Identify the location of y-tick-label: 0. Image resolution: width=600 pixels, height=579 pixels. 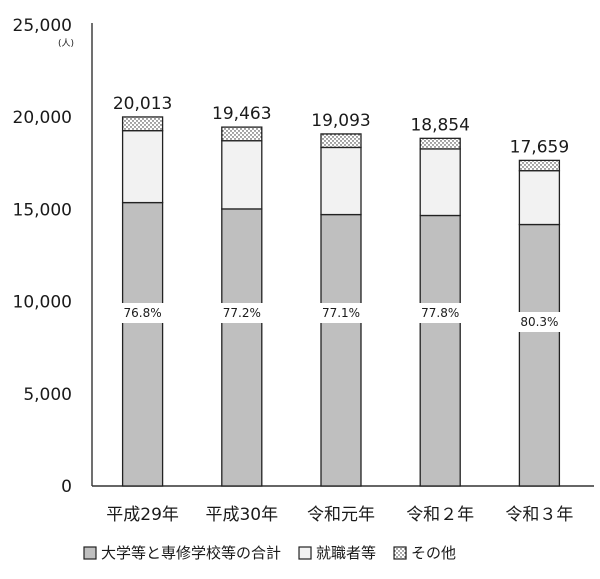
(66, 487).